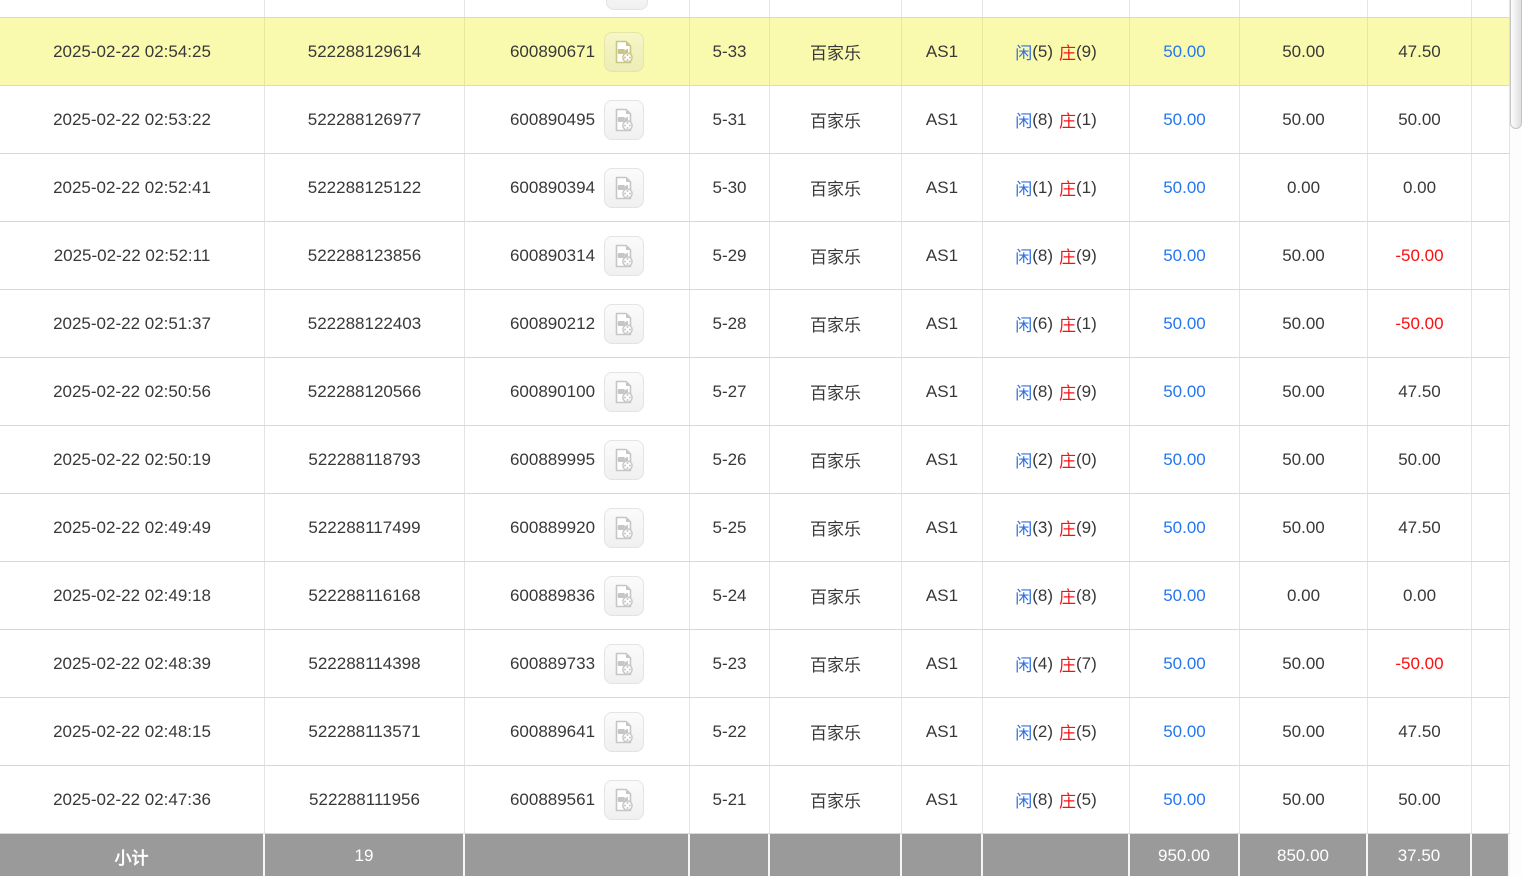 Image resolution: width=1522 pixels, height=876 pixels. Describe the element at coordinates (730, 799) in the screenshot. I see `table-round: 5-21` at that location.